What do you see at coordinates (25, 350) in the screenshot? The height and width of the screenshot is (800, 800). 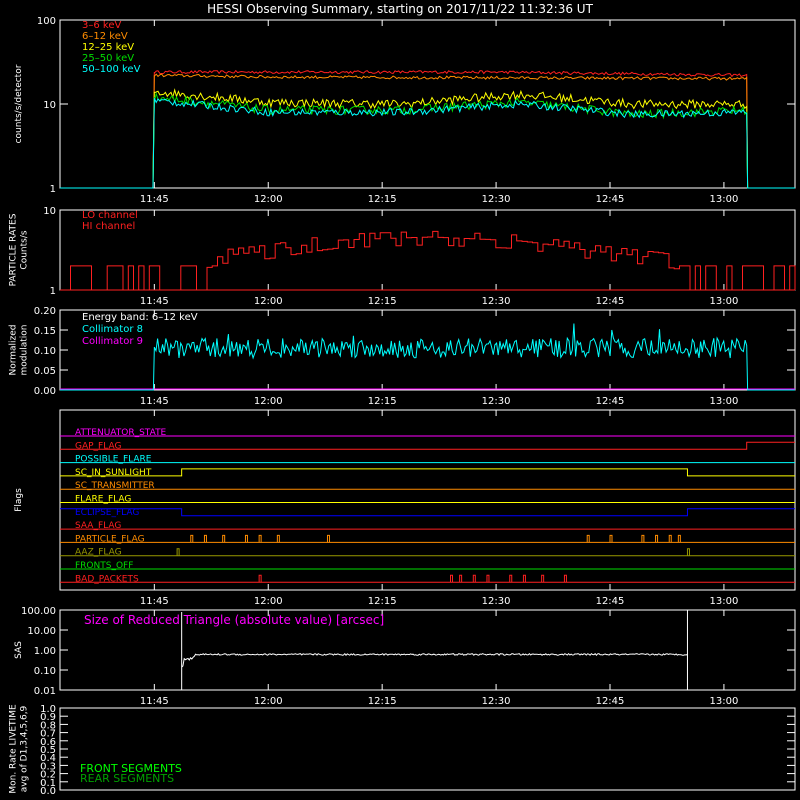 I see `modulation-ylabel: modulation` at bounding box center [25, 350].